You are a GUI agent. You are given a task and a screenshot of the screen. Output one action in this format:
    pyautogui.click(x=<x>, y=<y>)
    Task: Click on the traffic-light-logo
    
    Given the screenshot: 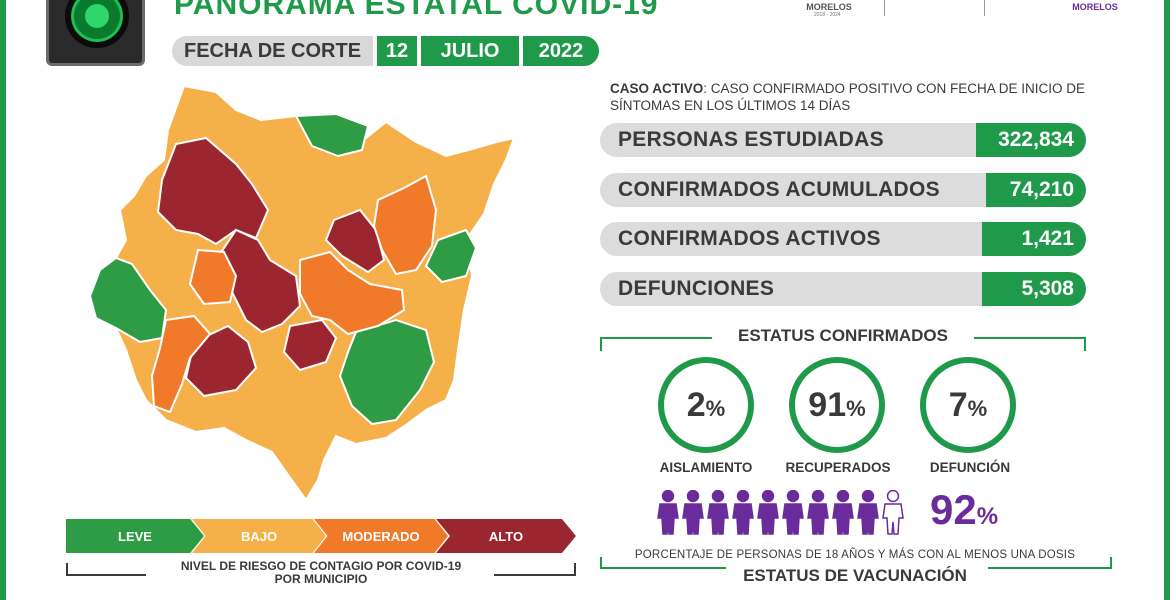 What is the action you would take?
    pyautogui.click(x=95, y=33)
    